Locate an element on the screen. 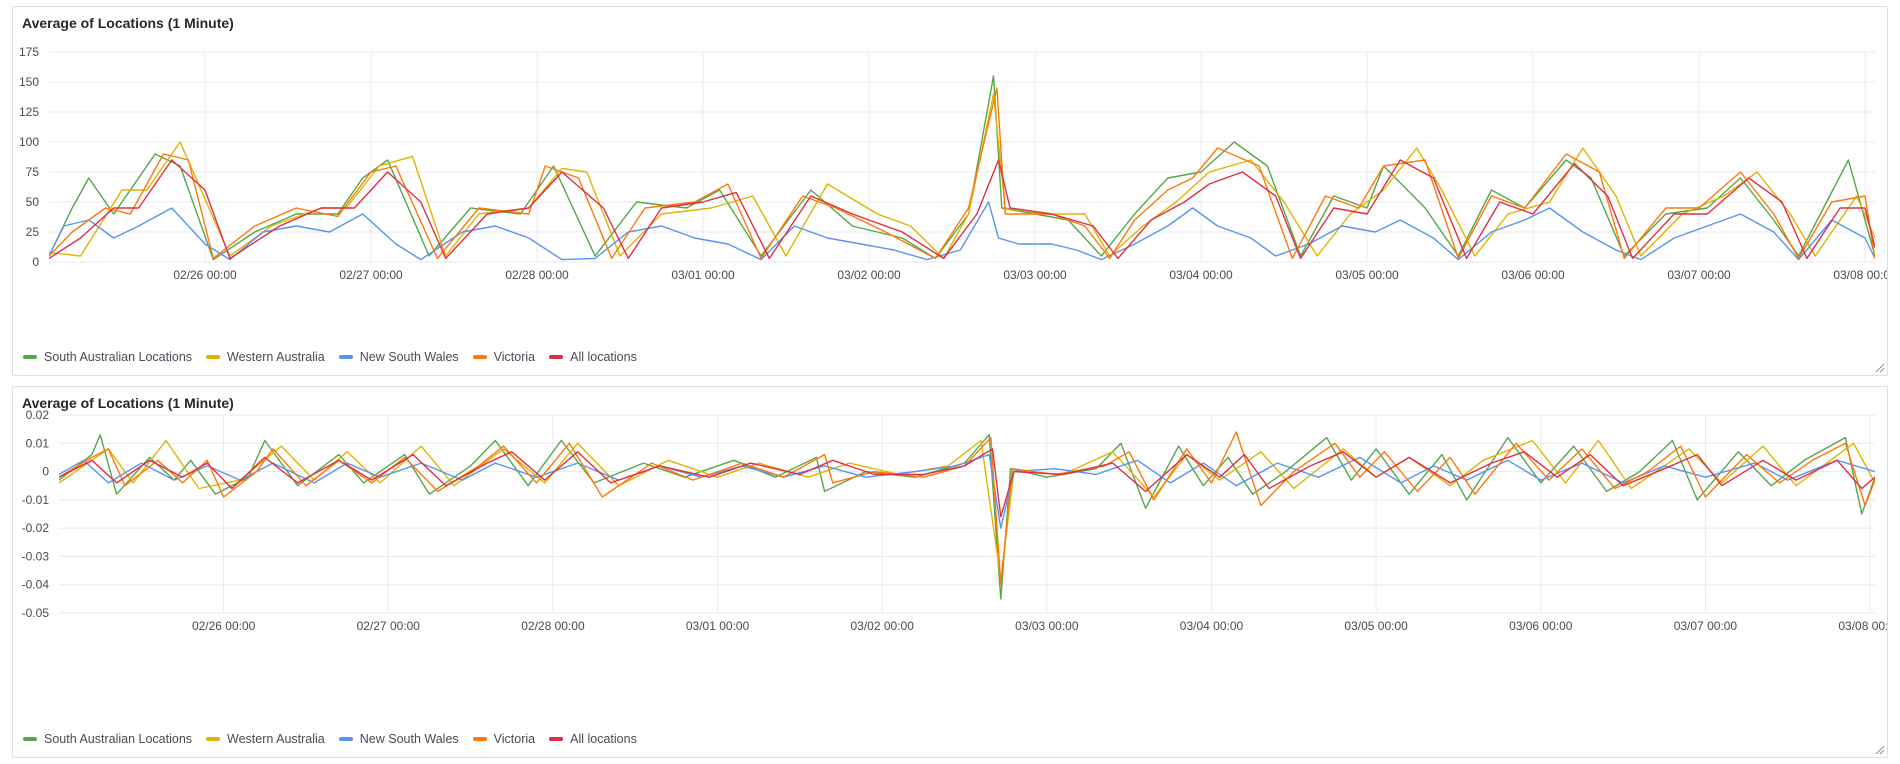  y-tick-label: 50 is located at coordinates (33, 202).